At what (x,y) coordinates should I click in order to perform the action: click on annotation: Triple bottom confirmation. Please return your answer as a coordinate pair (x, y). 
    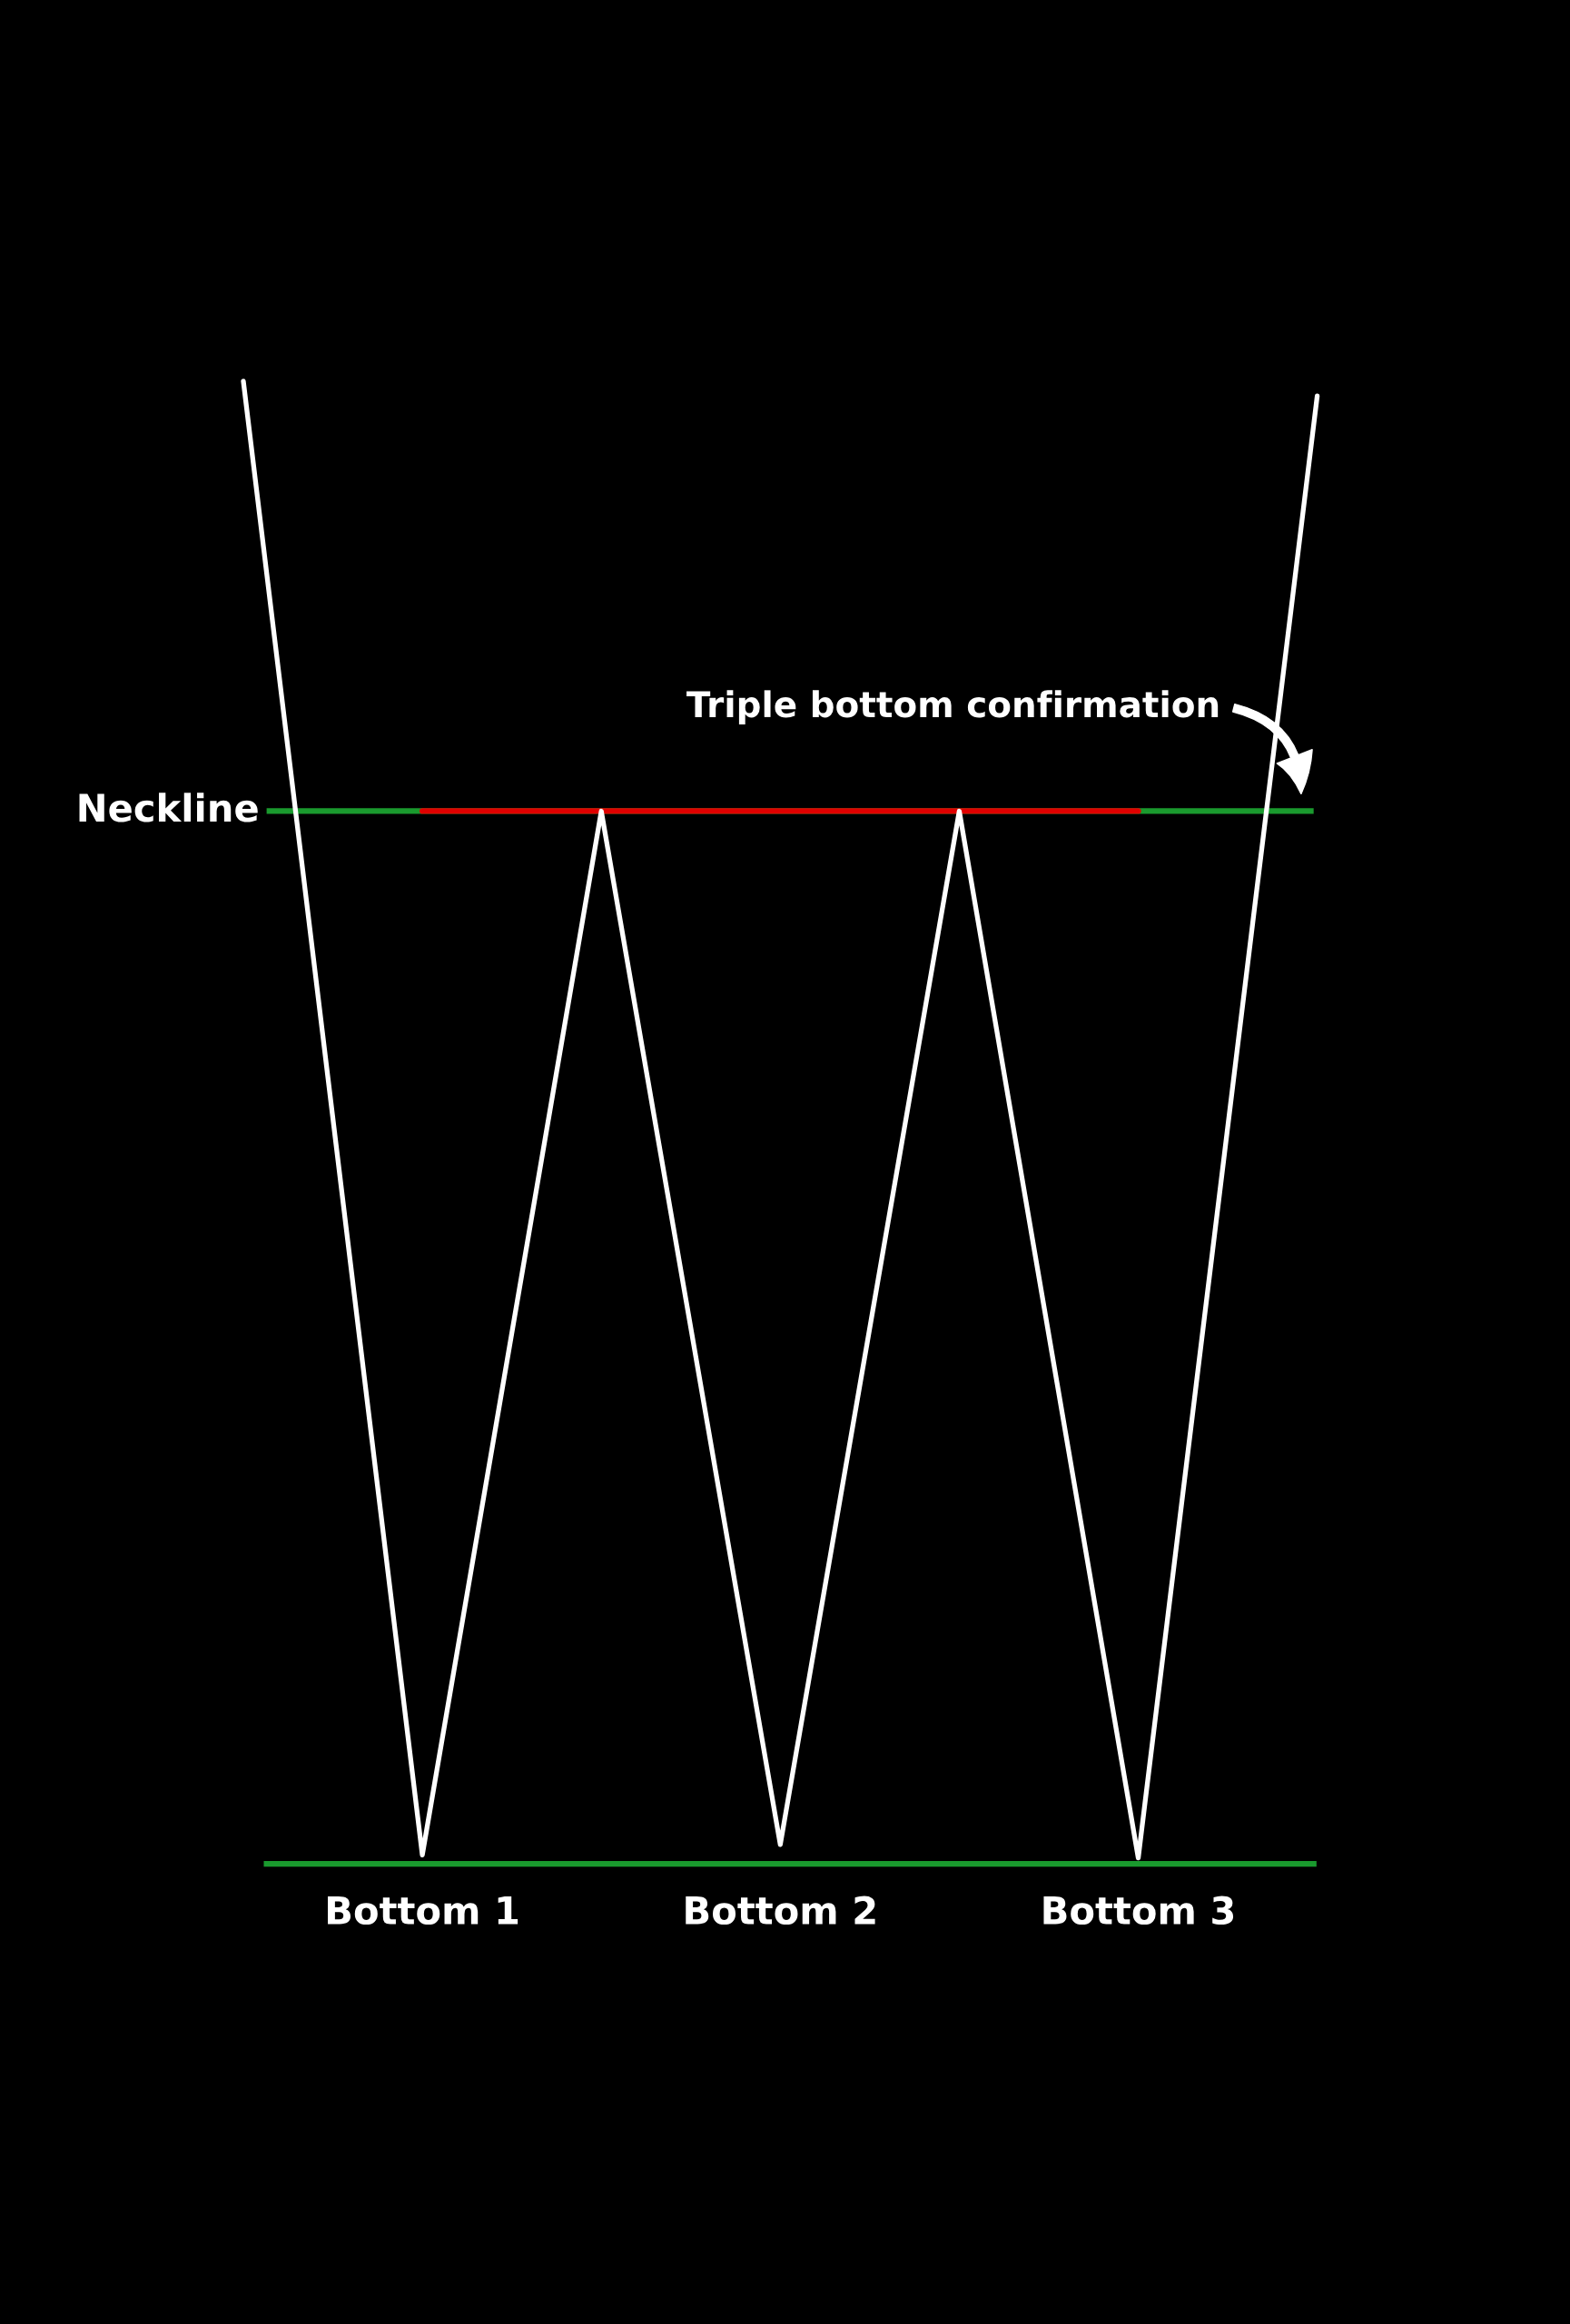
    Looking at the image, I should click on (953, 707).